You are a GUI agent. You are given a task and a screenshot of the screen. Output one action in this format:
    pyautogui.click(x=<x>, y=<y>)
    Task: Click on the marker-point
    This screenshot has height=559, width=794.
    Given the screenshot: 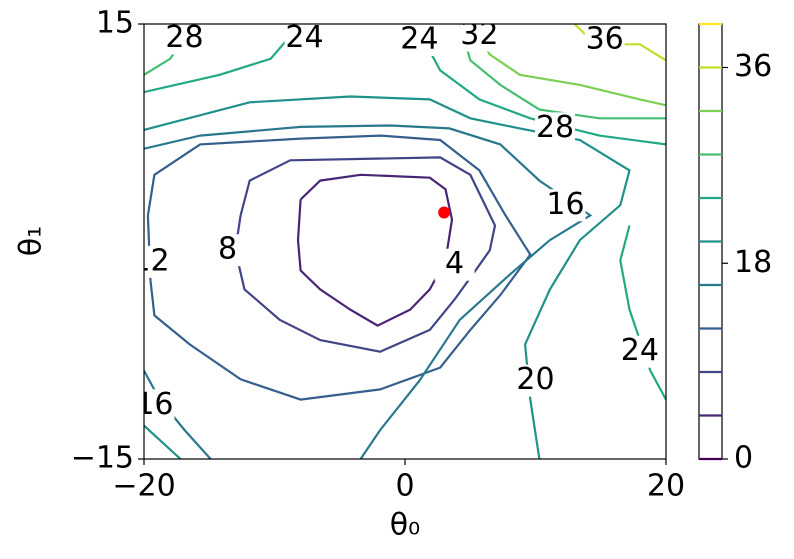 What is the action you would take?
    pyautogui.click(x=444, y=212)
    